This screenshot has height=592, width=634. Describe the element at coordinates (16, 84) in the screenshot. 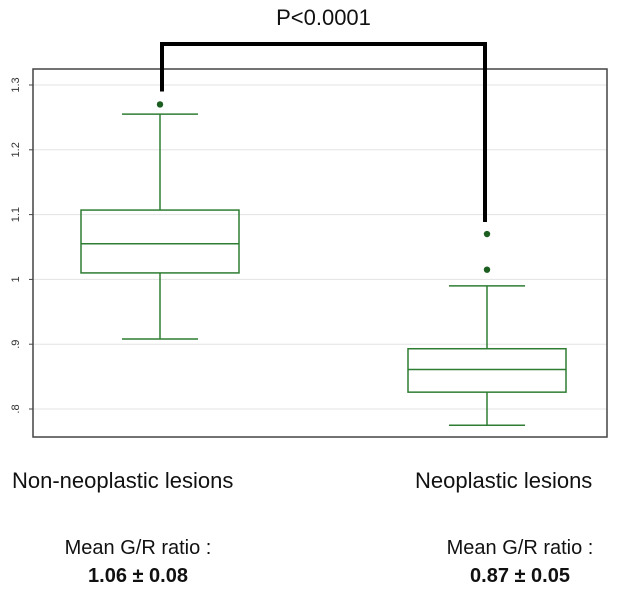

I see `y-tick-label: 1.3` at that location.